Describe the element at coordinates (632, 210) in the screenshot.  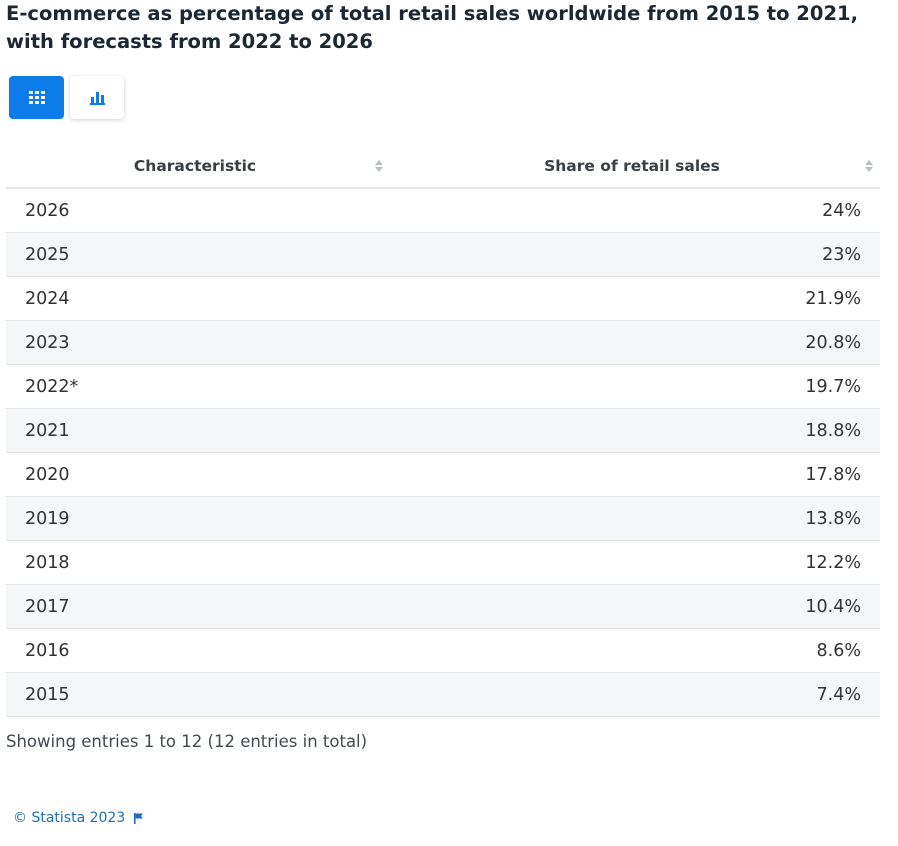
I see `value-cell: 24%` at that location.